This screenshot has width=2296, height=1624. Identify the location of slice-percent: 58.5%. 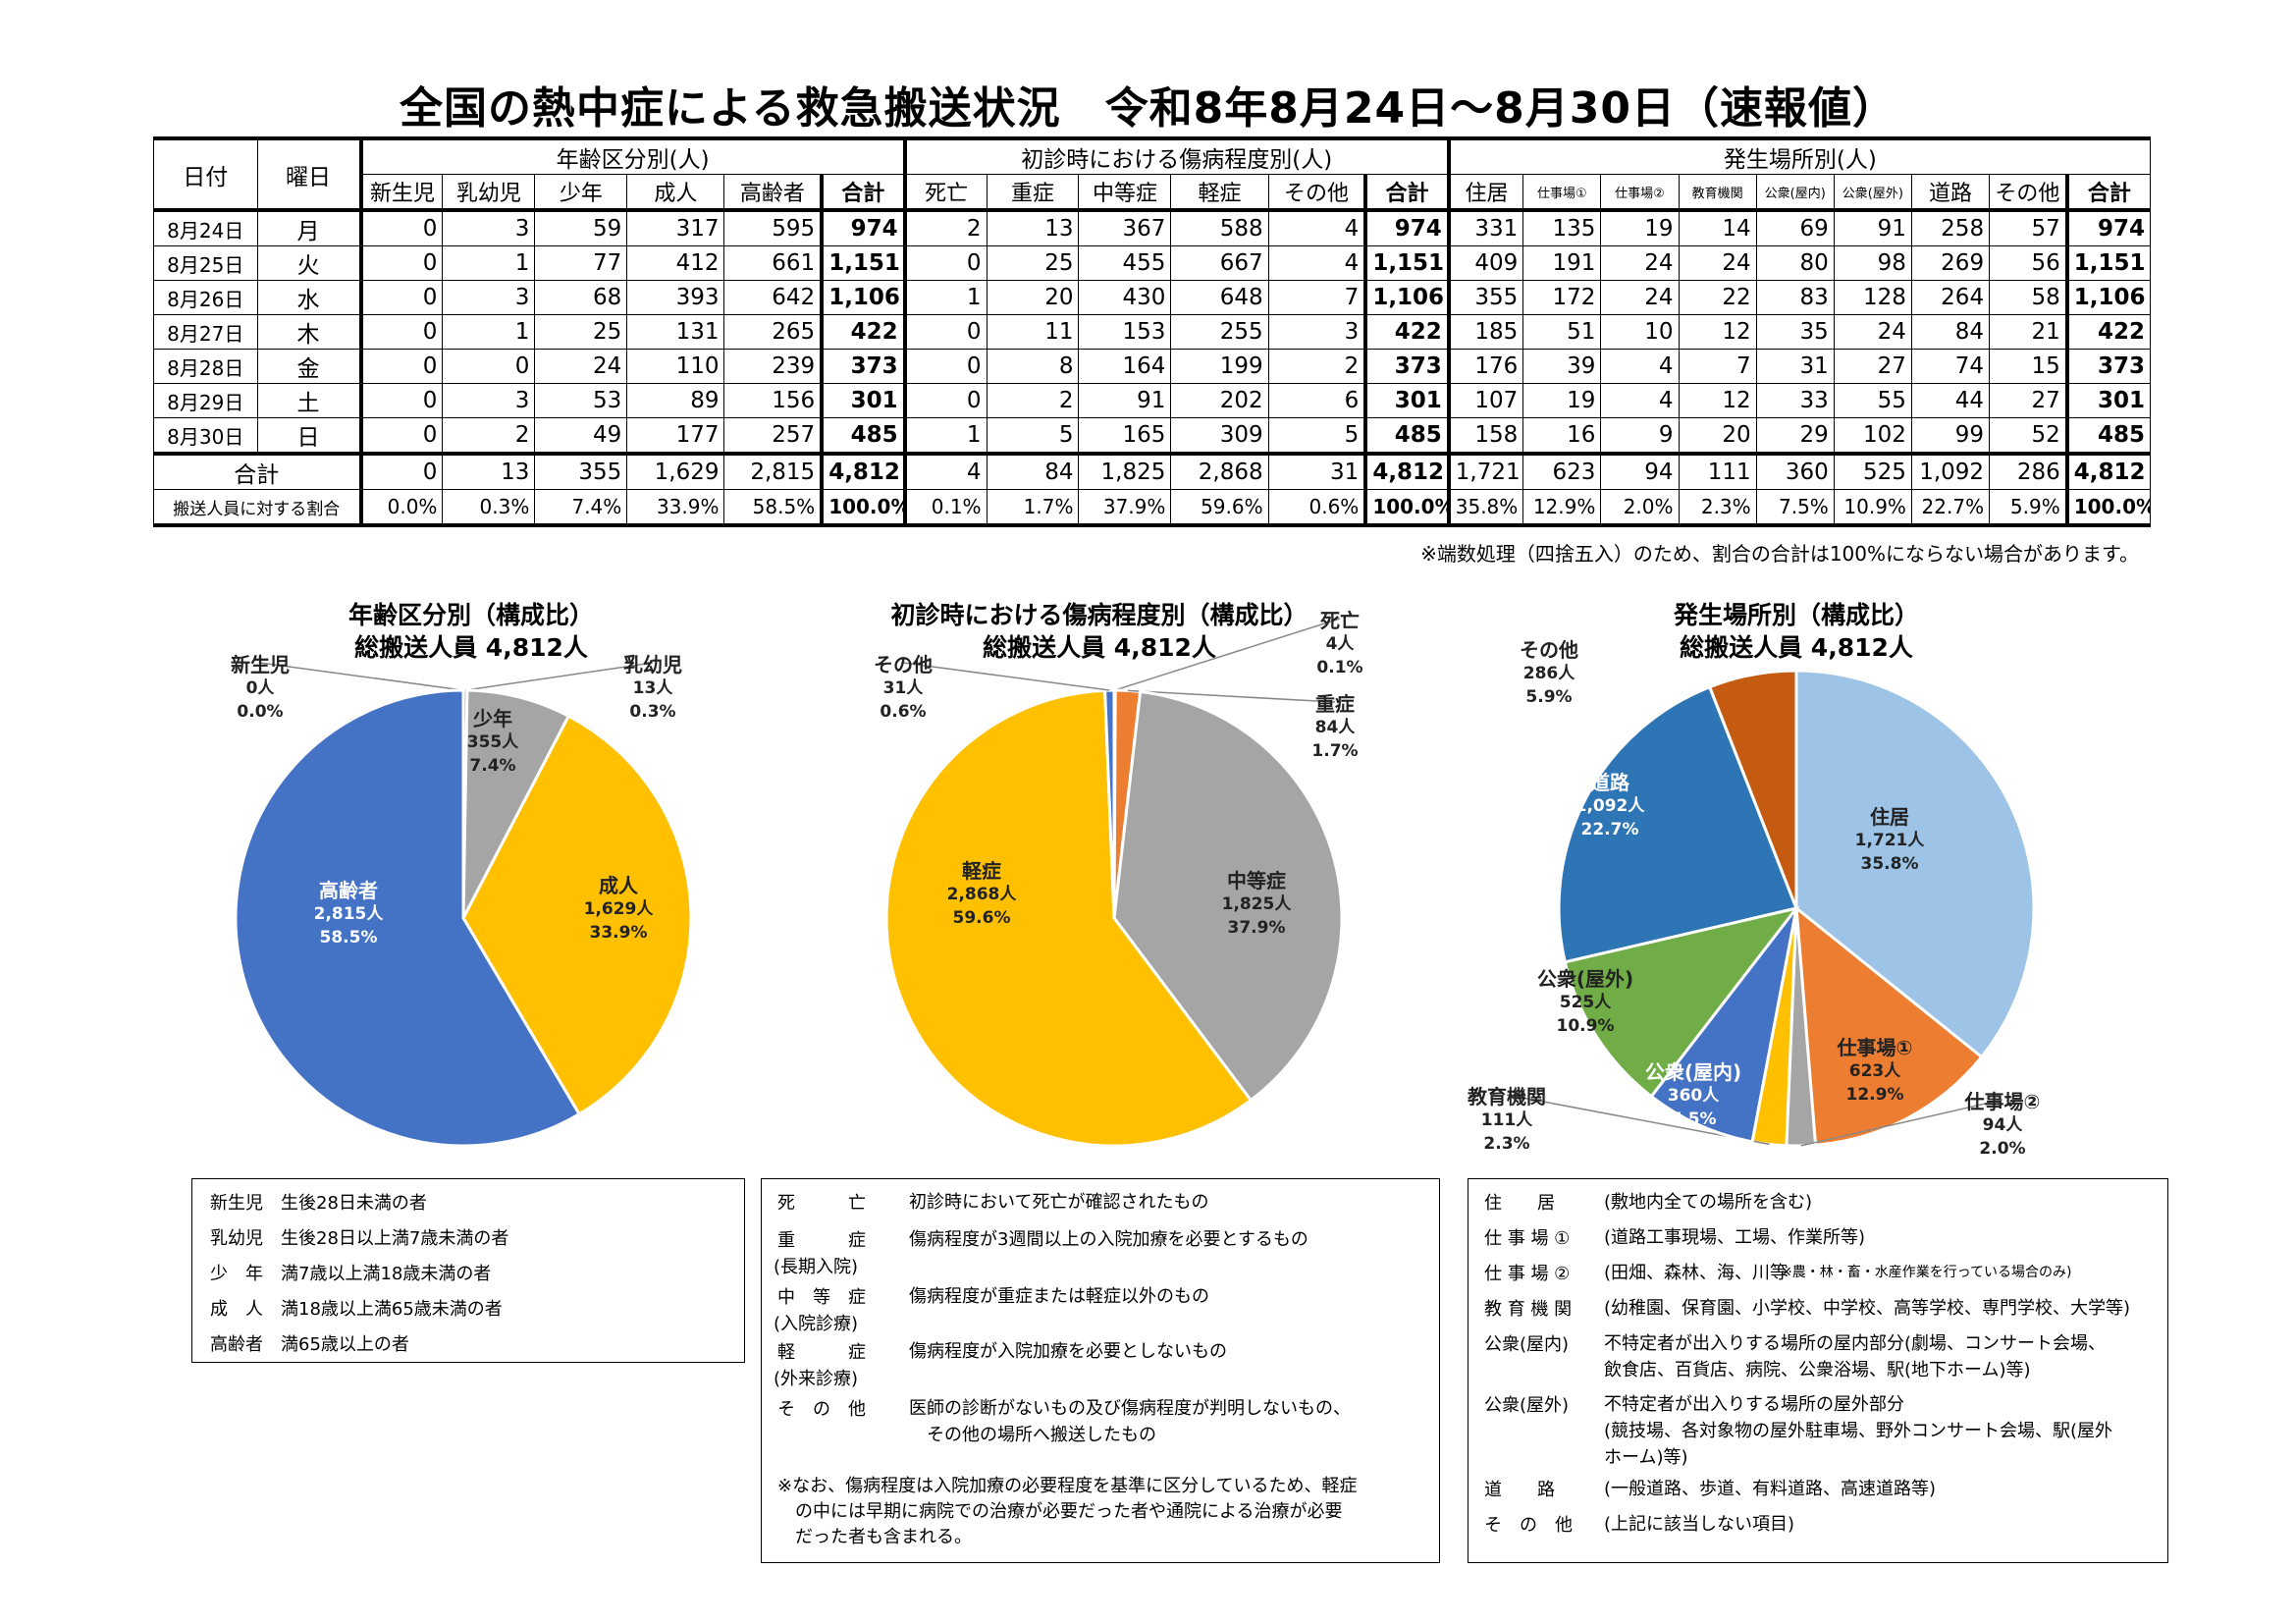
(348, 937).